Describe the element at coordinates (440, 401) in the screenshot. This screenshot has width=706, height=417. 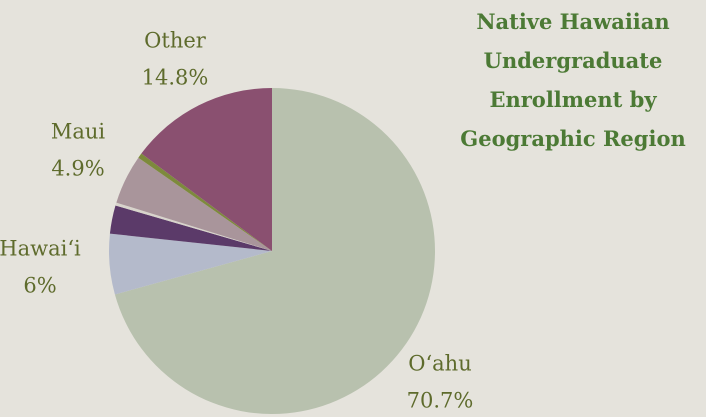
I see `slice-value-label: 70.7%` at that location.